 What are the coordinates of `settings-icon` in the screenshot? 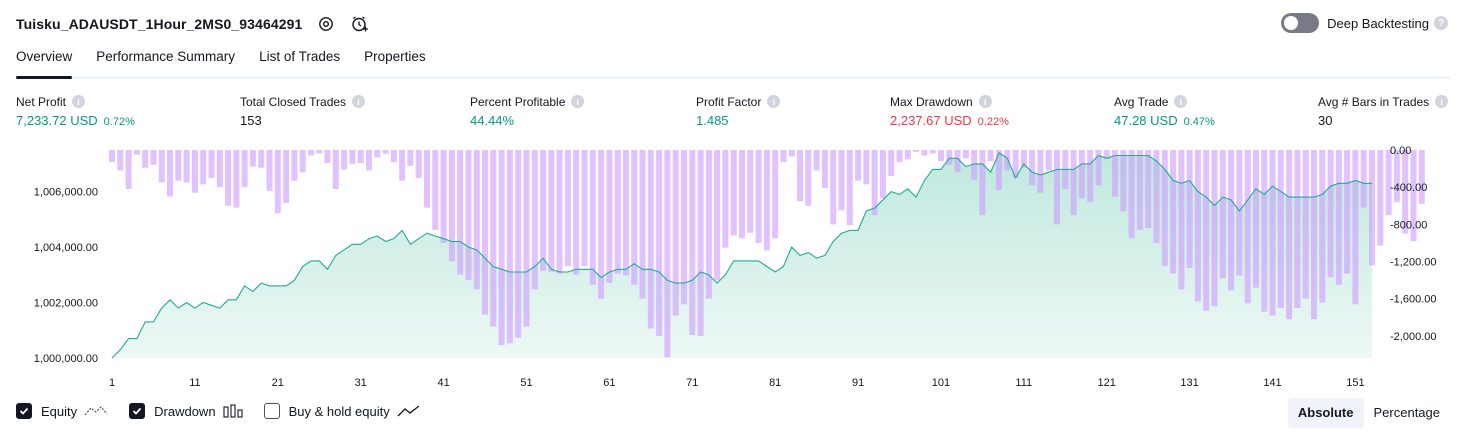 It's located at (326, 24).